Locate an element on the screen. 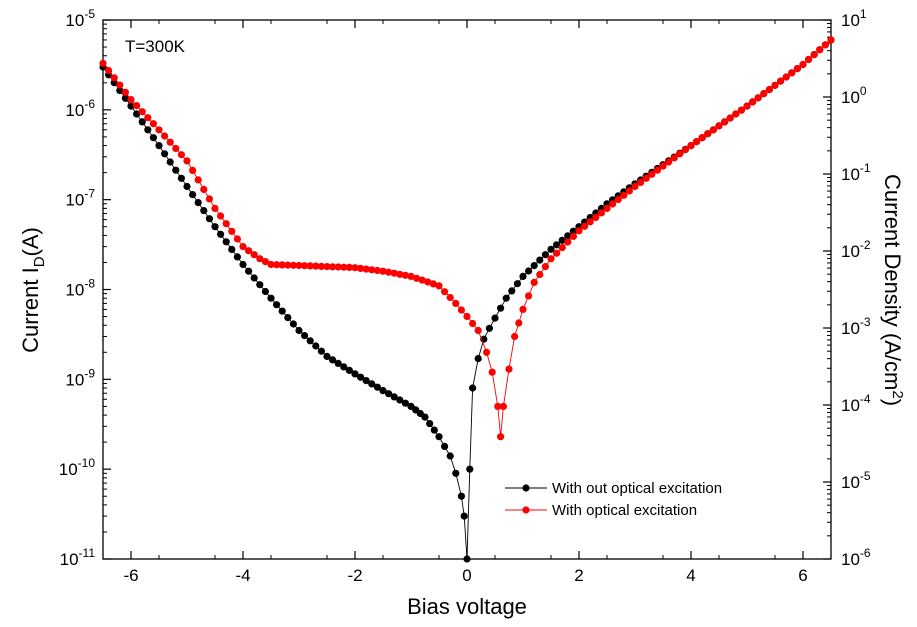  y-axis-title-left: Current ID(A) is located at coordinates (33, 290).